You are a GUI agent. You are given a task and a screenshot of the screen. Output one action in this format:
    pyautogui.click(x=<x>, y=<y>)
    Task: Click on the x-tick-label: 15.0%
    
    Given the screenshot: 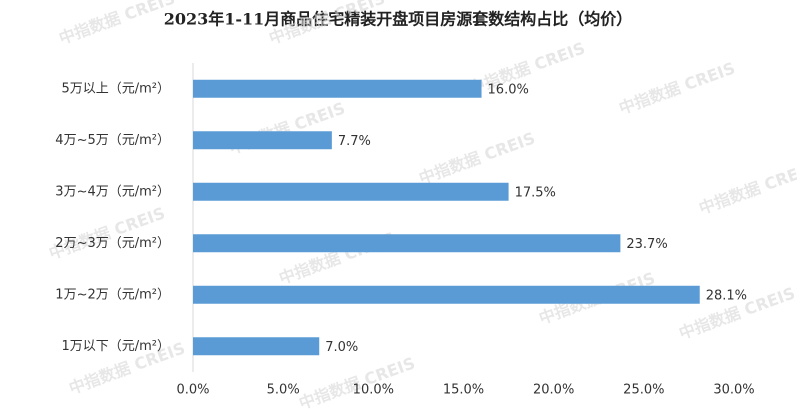 What is the action you would take?
    pyautogui.click(x=463, y=390)
    